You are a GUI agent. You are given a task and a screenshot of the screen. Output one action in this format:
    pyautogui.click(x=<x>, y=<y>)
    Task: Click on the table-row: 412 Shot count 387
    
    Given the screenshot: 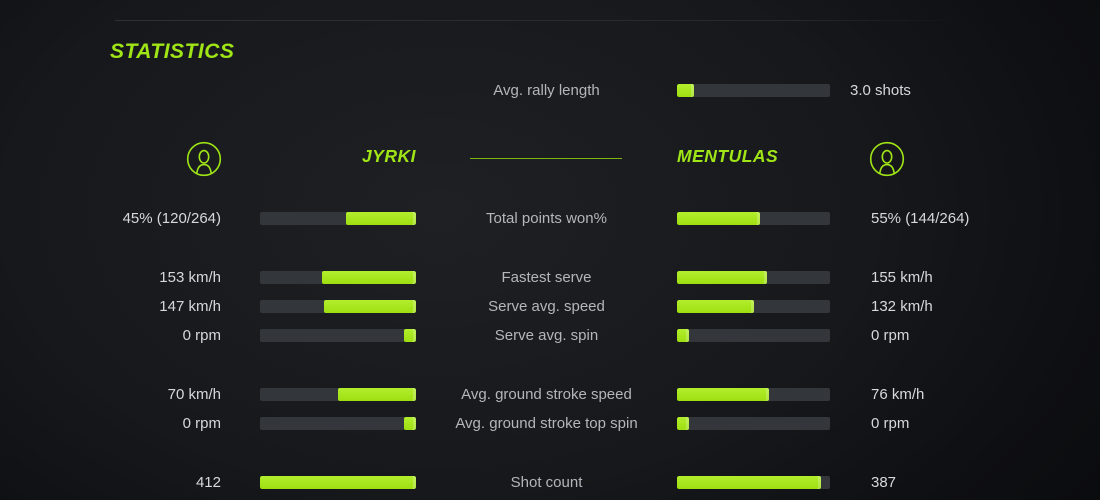 What is the action you would take?
    pyautogui.click(x=550, y=482)
    